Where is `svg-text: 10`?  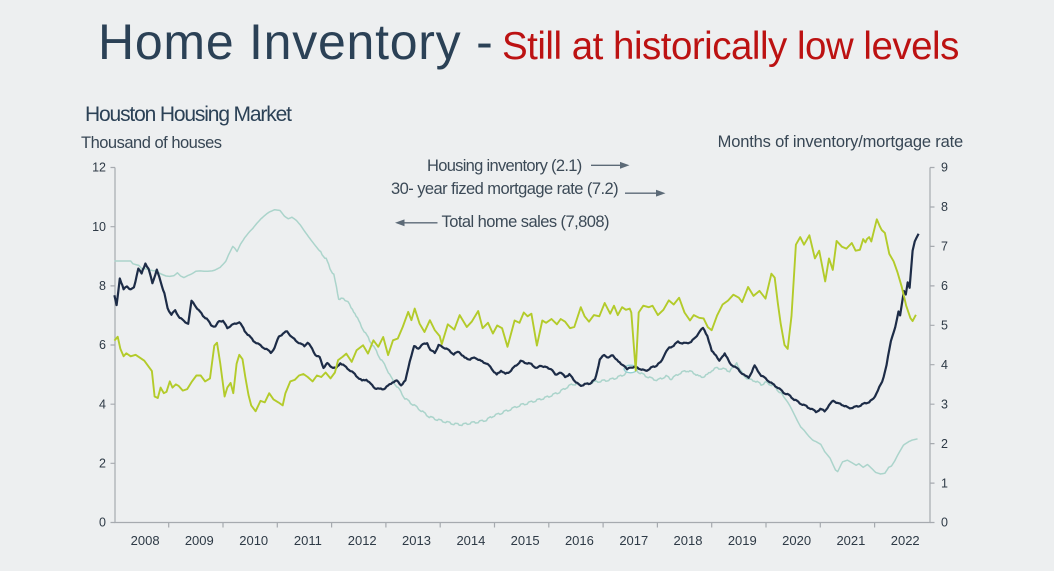
svg-text: 10 is located at coordinates (99, 227).